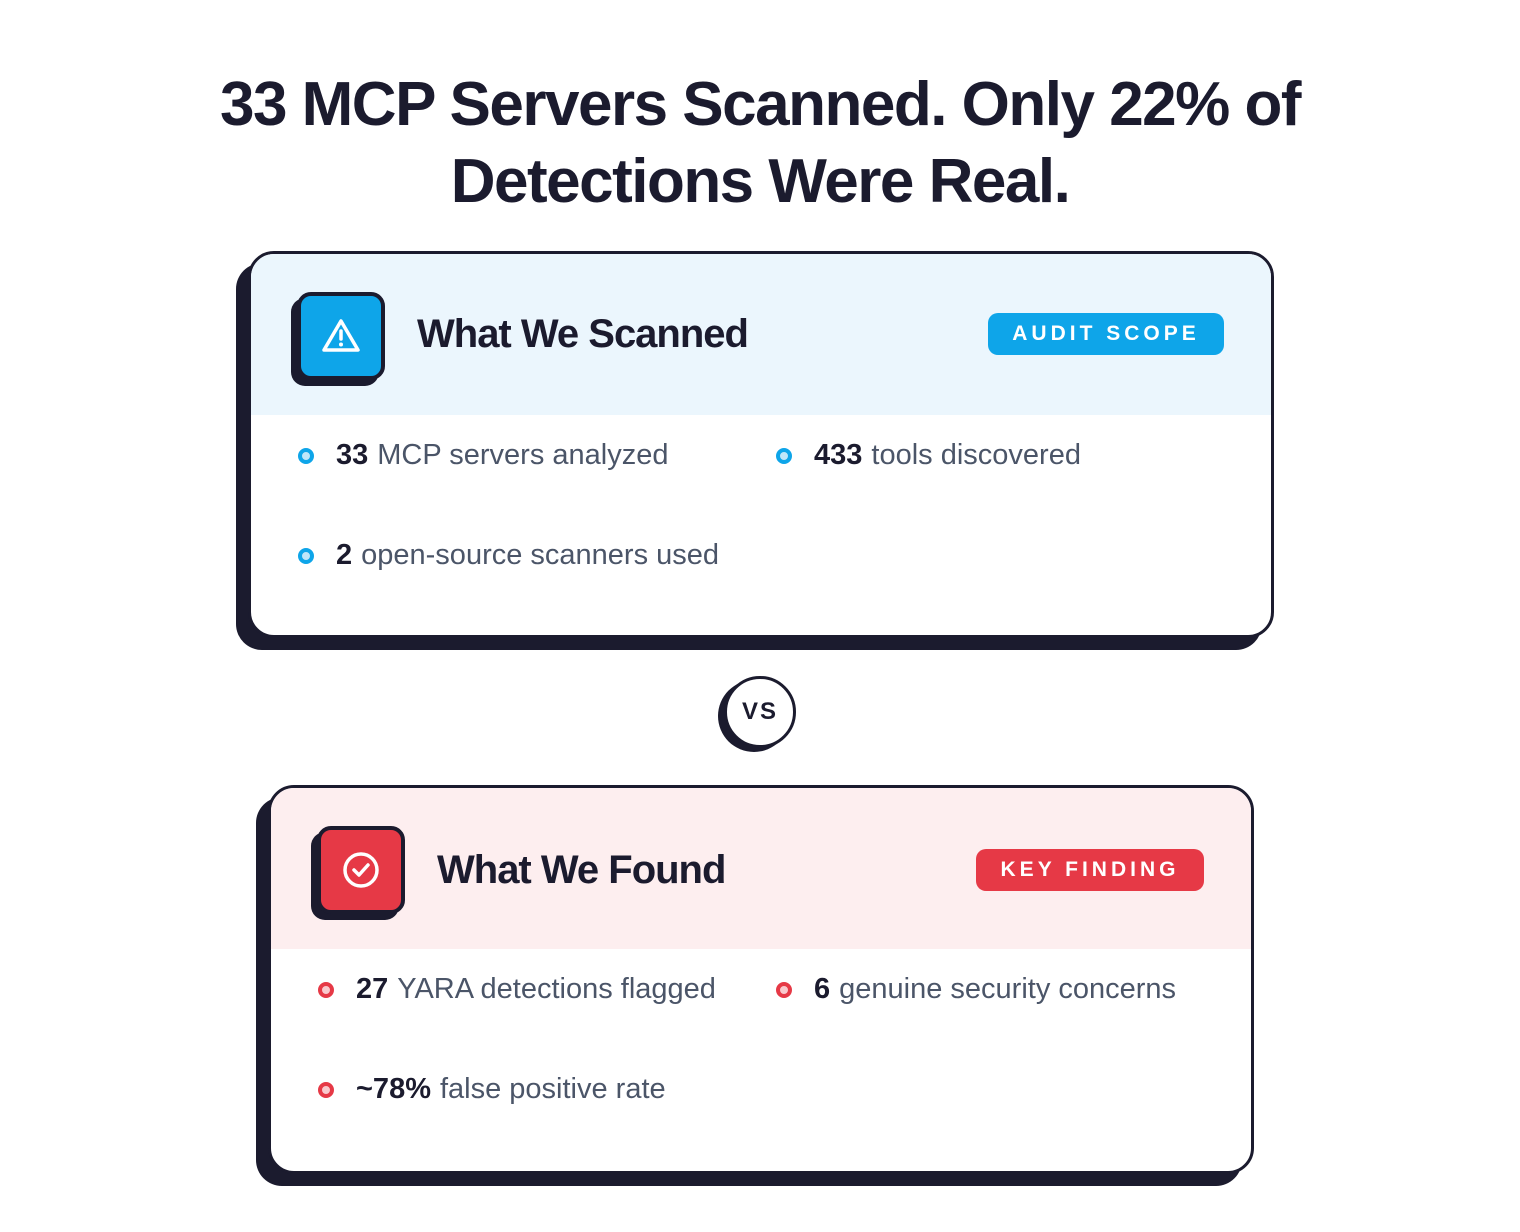 Image resolution: width=1520 pixels, height=1232 pixels. I want to click on item-value: 2, so click(344, 555).